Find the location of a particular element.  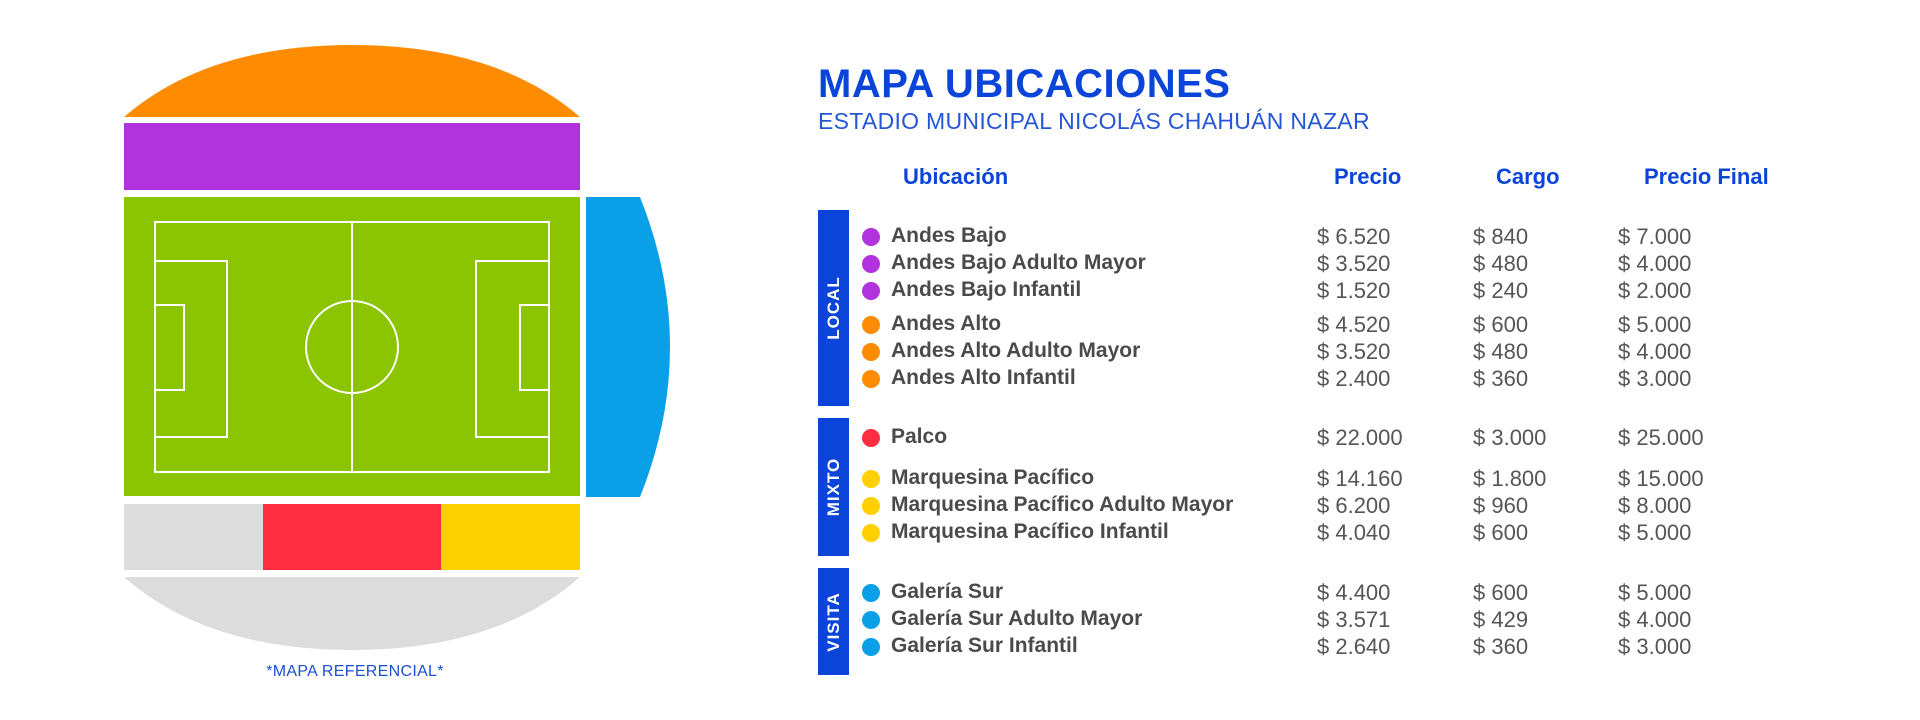

charge: $ 840 is located at coordinates (1501, 236).